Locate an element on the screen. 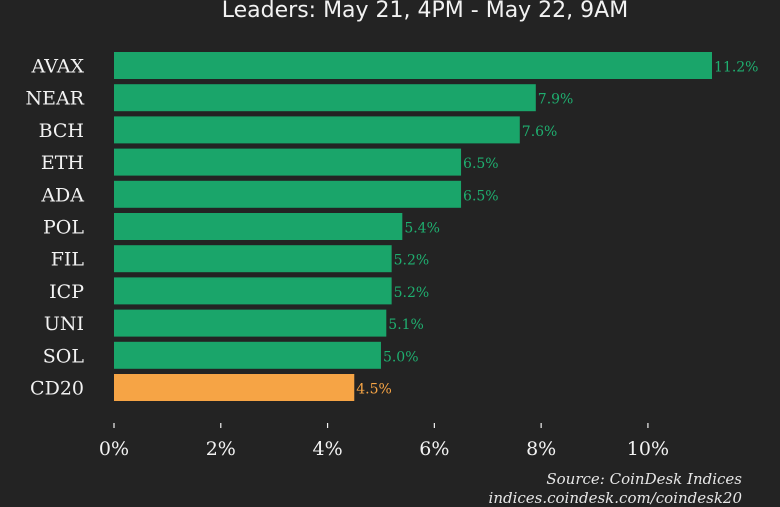 This screenshot has width=780, height=507. category-label-avax: AVAX is located at coordinates (58, 67).